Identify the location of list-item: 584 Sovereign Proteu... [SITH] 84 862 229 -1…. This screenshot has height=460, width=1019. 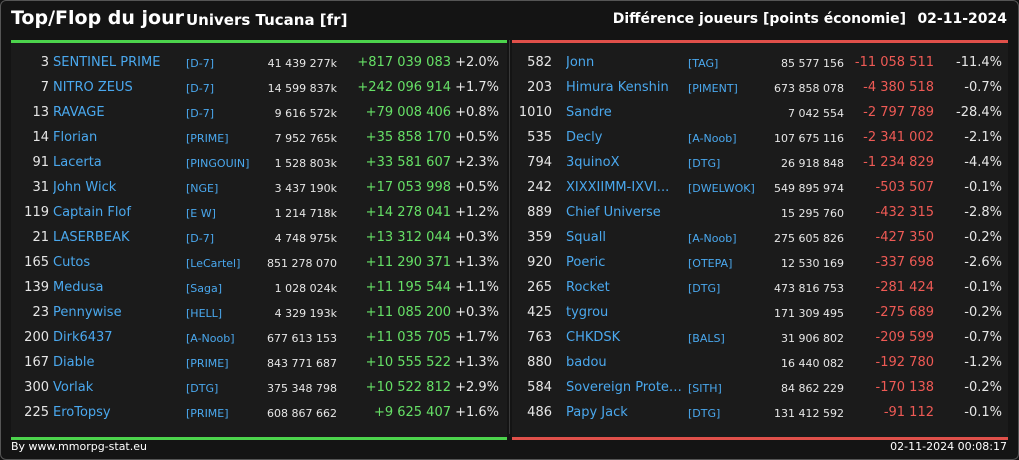
(760, 388).